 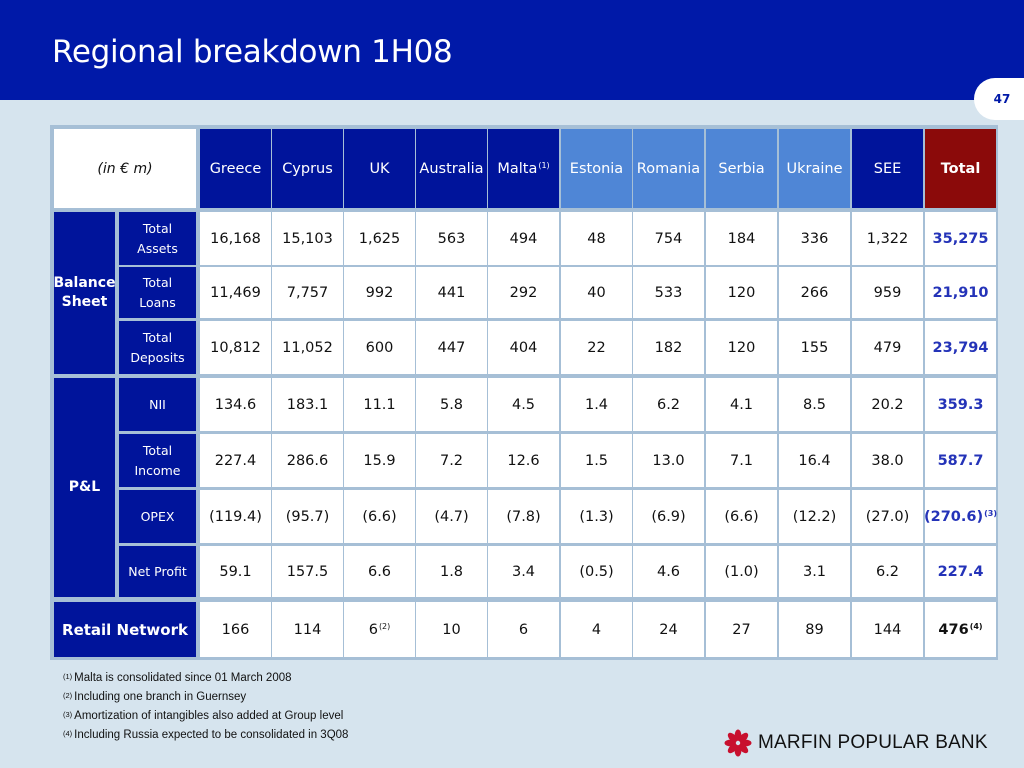 I want to click on cell-value: 184, so click(x=741, y=238).